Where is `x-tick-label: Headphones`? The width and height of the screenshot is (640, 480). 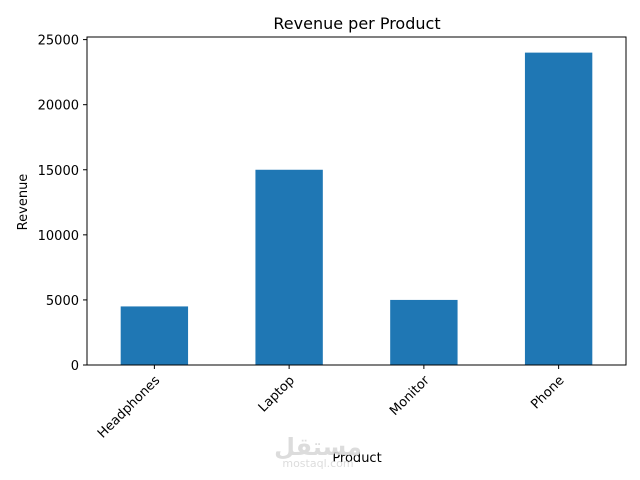
x-tick-label: Headphones is located at coordinates (129, 407).